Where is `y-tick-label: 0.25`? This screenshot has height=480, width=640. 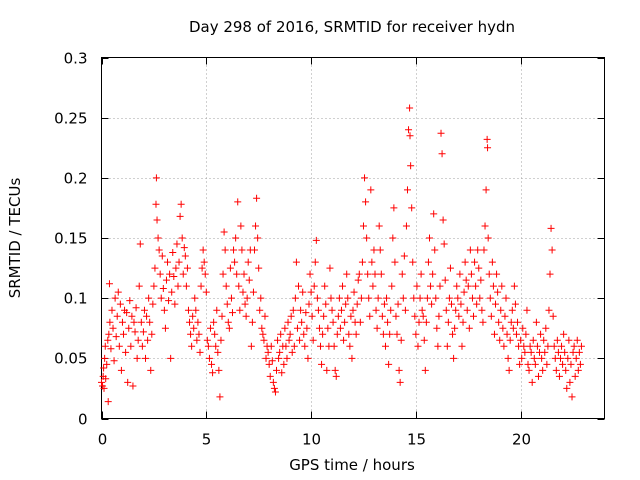 y-tick-label: 0.25 is located at coordinates (70, 119).